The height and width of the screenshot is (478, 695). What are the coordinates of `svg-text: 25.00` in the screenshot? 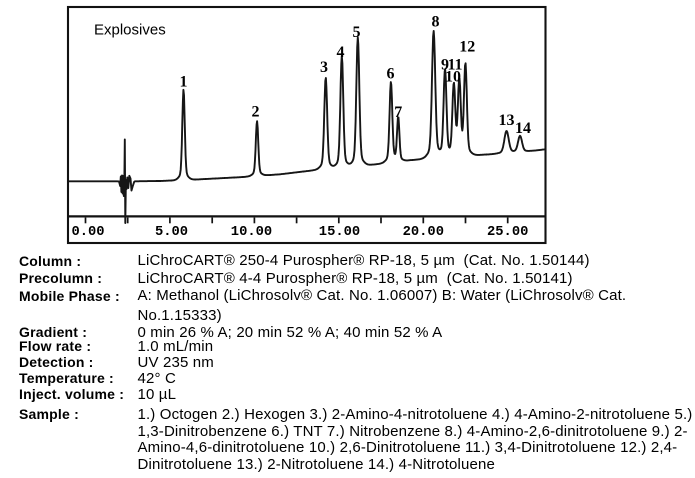 It's located at (507, 232).